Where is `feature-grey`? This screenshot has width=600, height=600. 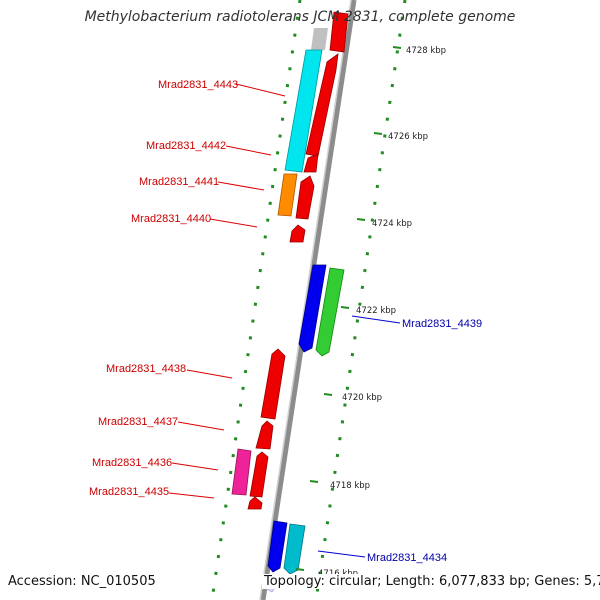 feature-grey is located at coordinates (319, 39).